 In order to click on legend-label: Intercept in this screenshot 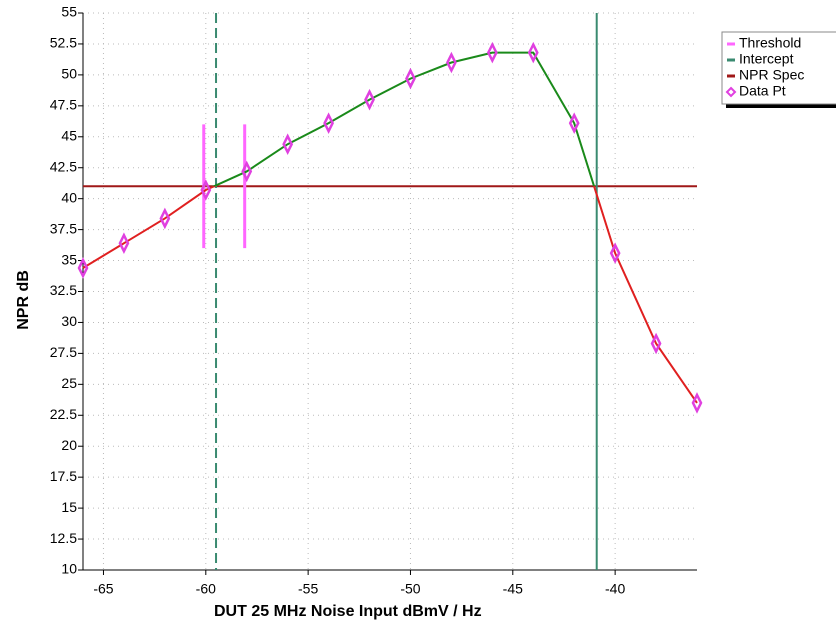, I will do `click(766, 59)`.